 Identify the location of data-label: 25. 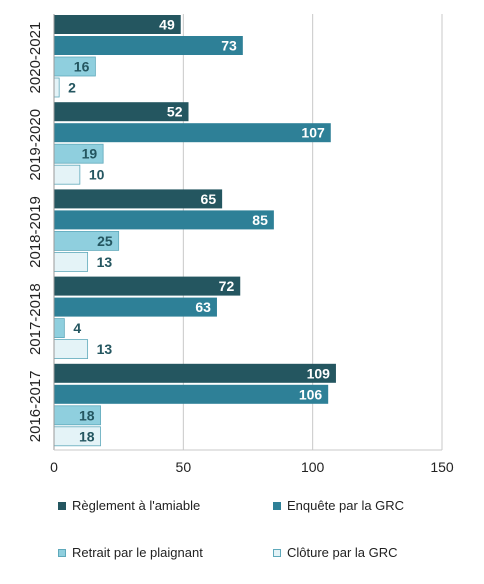
(105, 241).